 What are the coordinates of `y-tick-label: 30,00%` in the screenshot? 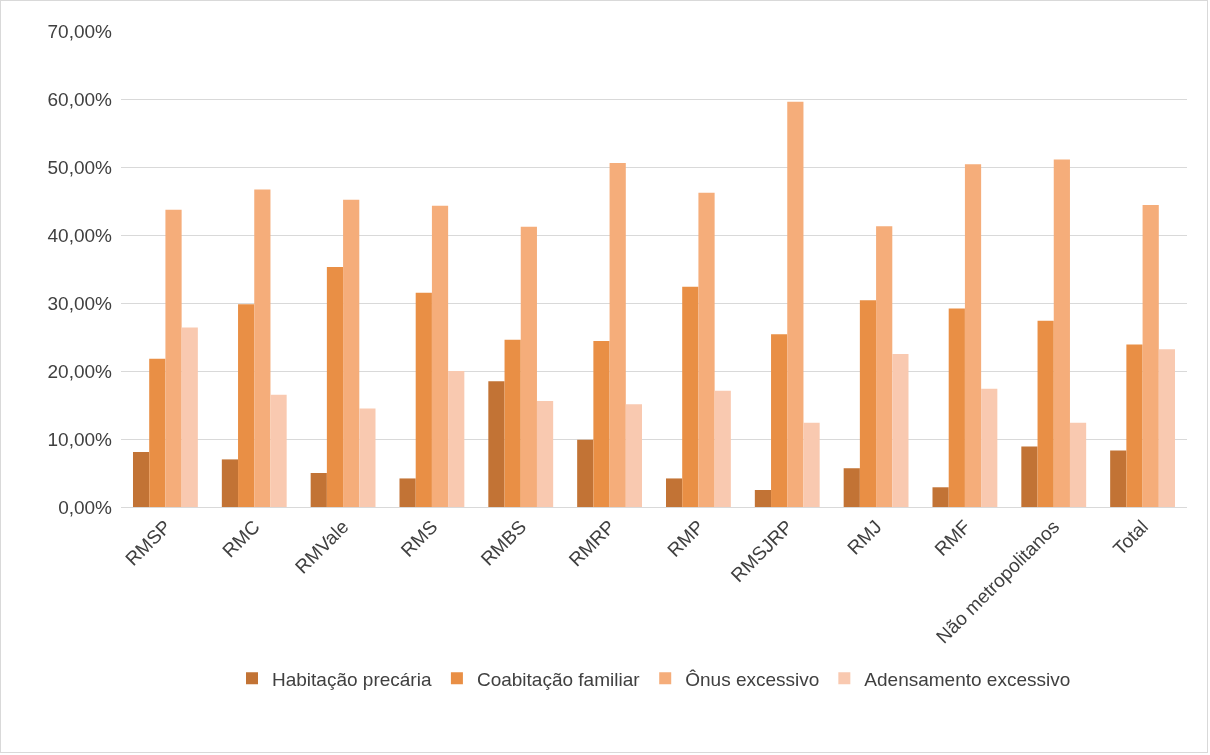 It's located at (80, 303).